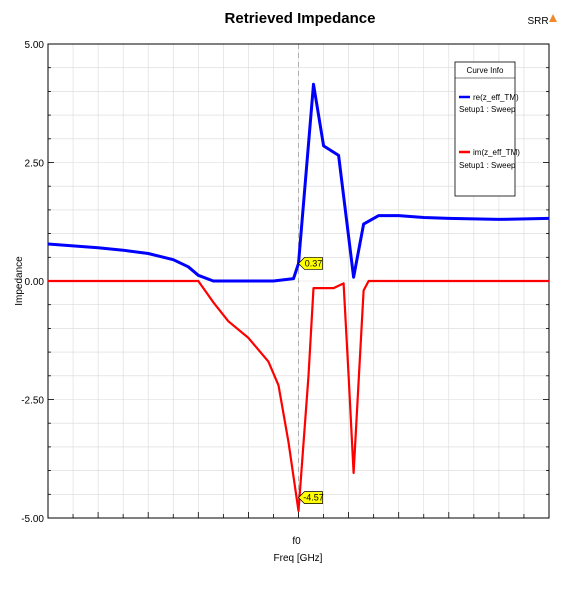  Describe the element at coordinates (19, 281) in the screenshot. I see `y-axis-label: Impedance` at that location.